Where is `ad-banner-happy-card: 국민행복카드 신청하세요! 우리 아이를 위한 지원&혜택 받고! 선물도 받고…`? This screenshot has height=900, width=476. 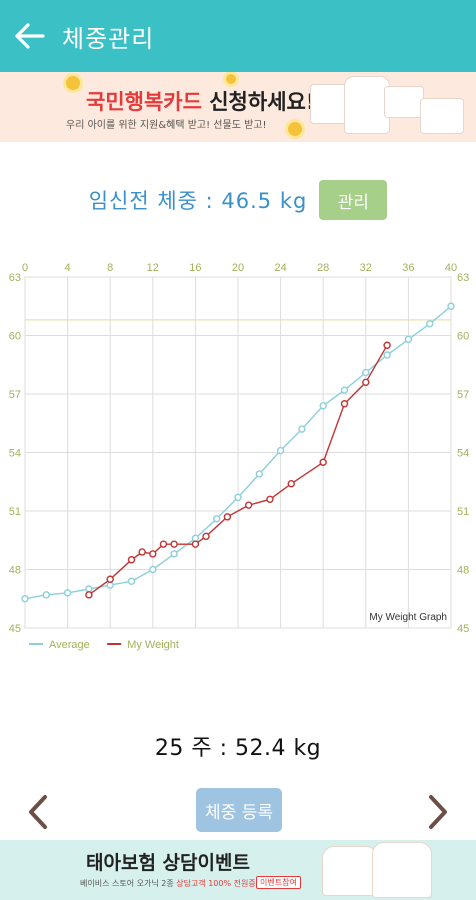
ad-banner-happy-card: 국민행복카드 신청하세요! 우리 아이를 위한 지원&혜택 받고! 선물도 받고… is located at coordinates (238, 107).